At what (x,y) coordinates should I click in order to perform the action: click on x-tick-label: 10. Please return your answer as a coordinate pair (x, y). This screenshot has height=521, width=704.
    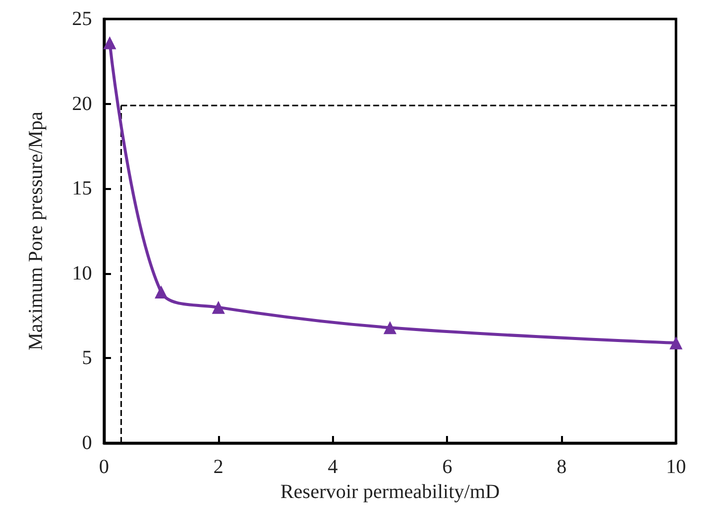
    Looking at the image, I should click on (676, 467).